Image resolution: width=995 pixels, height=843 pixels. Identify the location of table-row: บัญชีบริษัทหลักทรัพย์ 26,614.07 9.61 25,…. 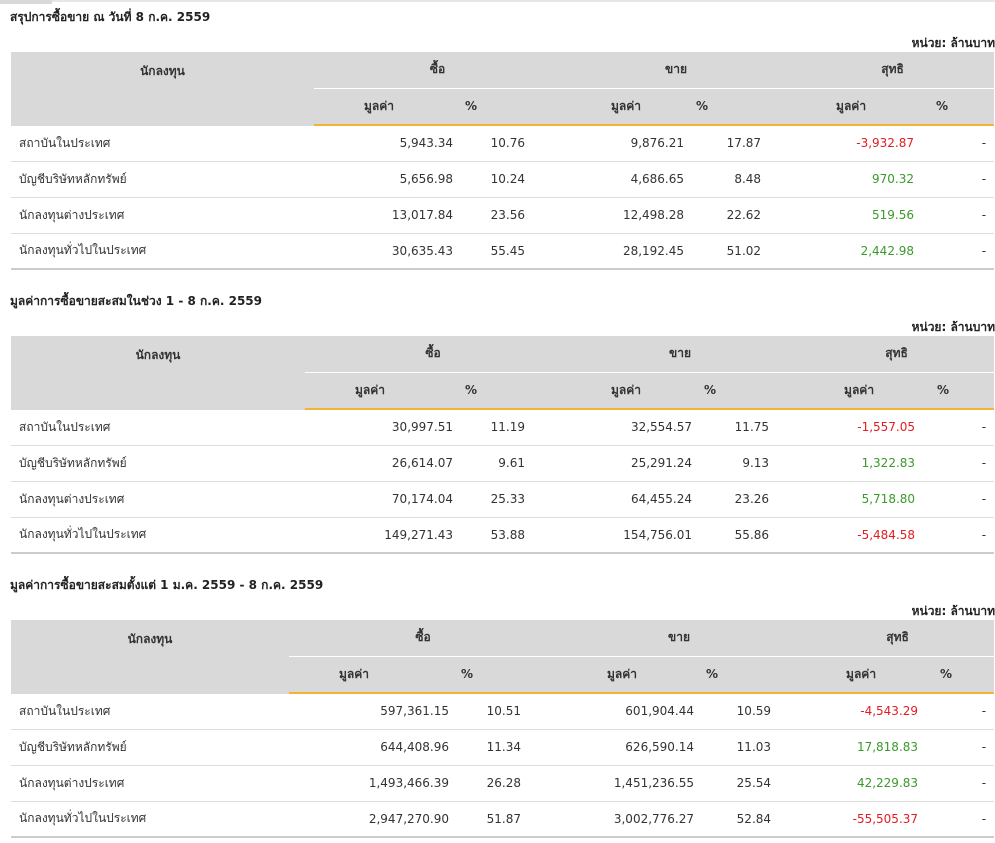
(503, 463).